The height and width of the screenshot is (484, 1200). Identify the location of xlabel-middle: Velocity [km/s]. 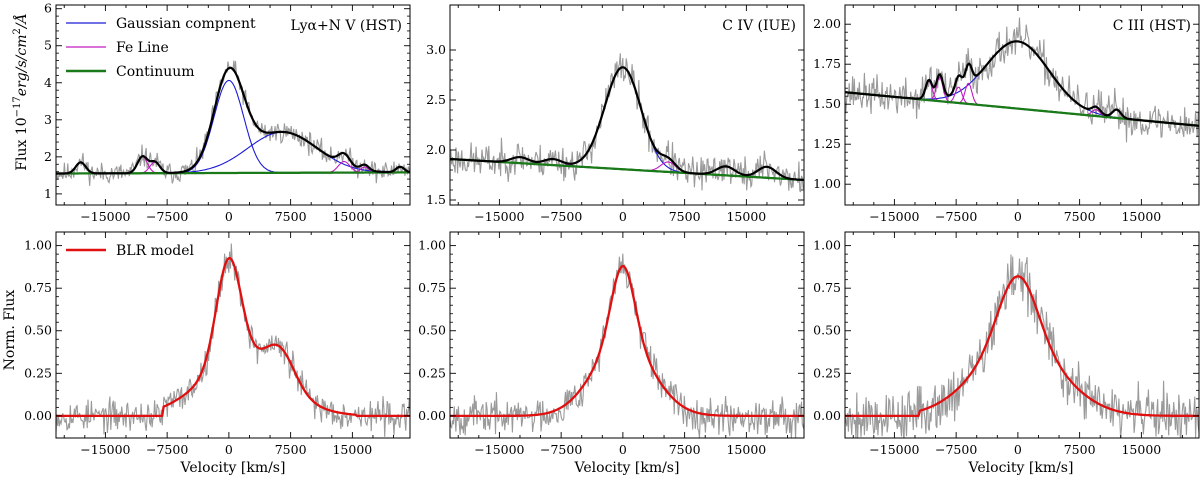
(627, 468).